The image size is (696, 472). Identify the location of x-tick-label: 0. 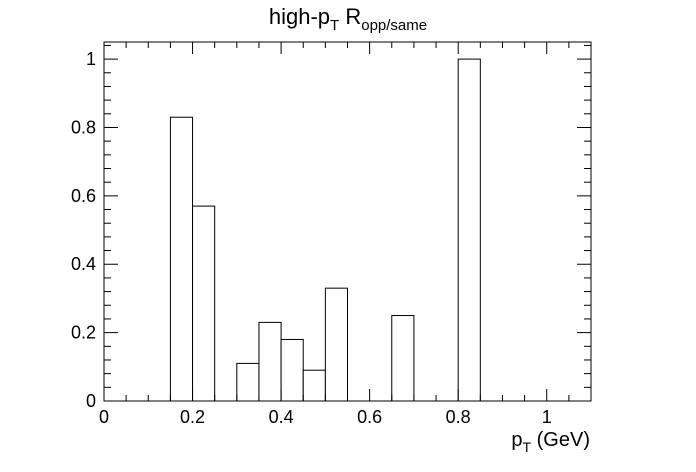
(104, 417).